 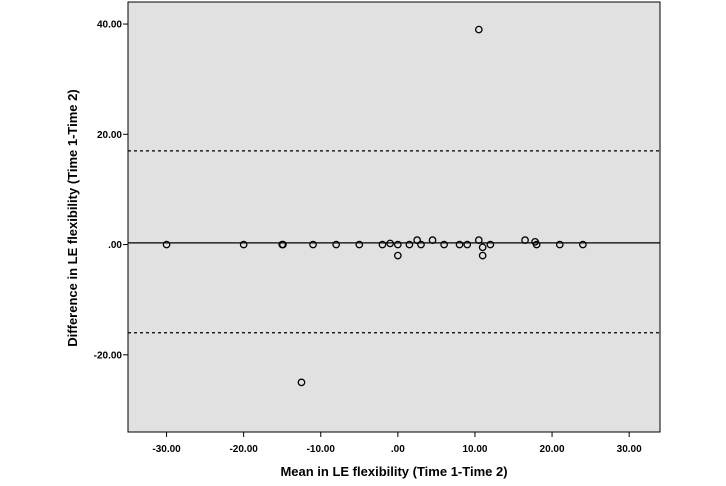 I want to click on x-axis: -30.00 -20.00 -10.00 .00 10.00 20.00 30.00, so click(x=397, y=443).